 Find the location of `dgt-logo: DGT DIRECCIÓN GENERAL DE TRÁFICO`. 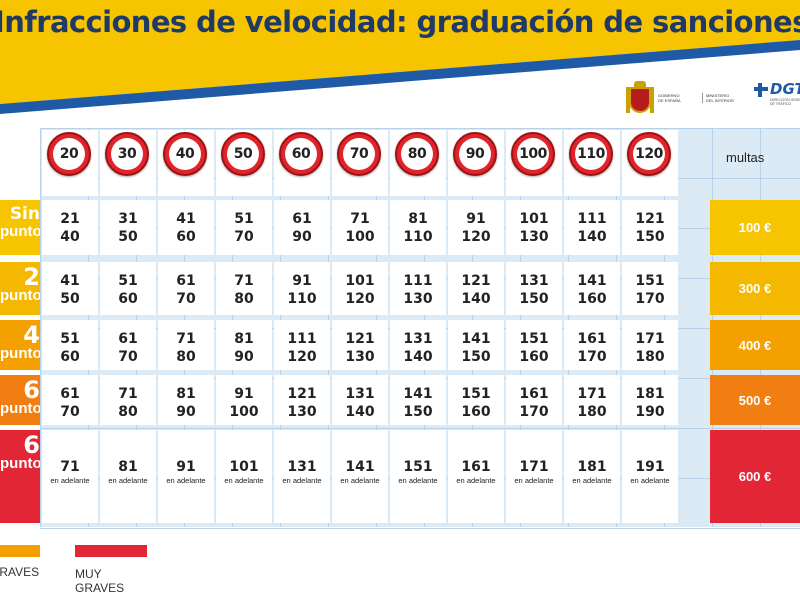

dgt-logo: DGT DIRECCIÓN GENERAL DE TRÁFICO is located at coordinates (776, 100).